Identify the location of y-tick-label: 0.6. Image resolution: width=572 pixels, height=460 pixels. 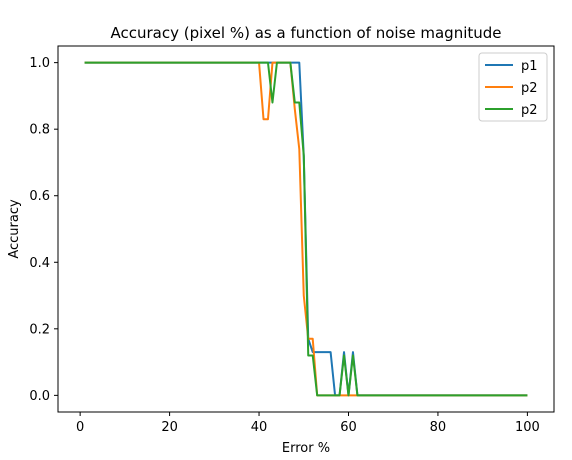
(39, 196).